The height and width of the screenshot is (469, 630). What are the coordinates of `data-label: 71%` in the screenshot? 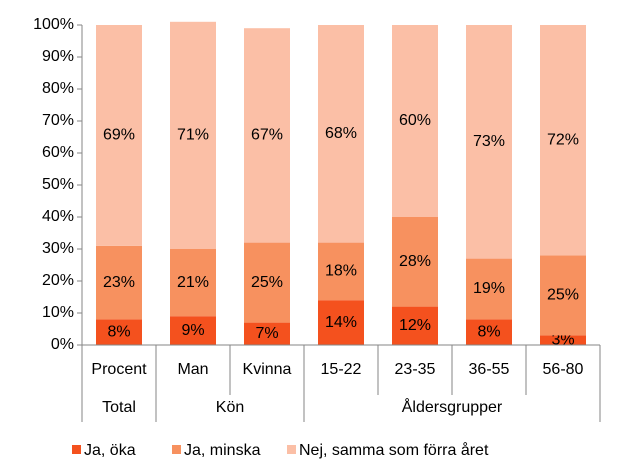 It's located at (193, 135).